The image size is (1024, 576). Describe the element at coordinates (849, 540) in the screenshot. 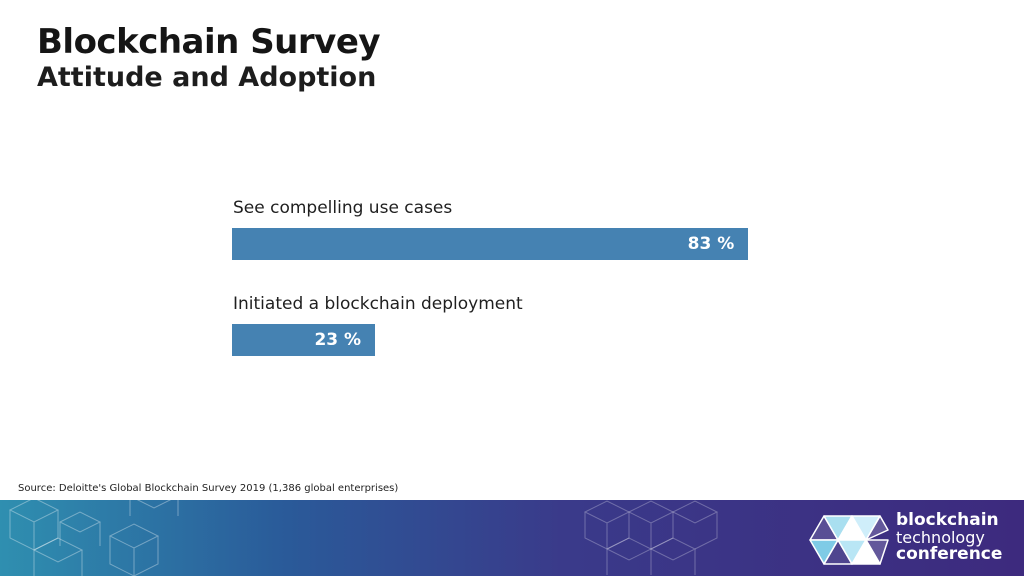

I see `conference-logo-icon` at that location.